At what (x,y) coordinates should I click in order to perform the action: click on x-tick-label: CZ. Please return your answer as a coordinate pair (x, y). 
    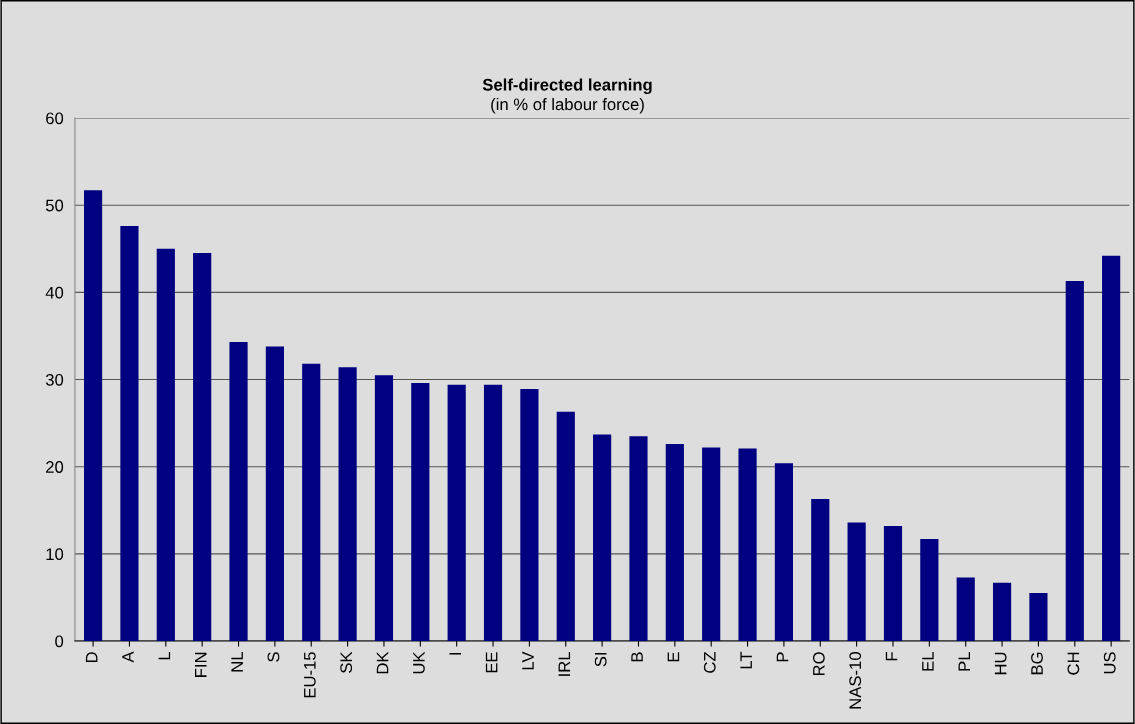
    Looking at the image, I should click on (709, 662).